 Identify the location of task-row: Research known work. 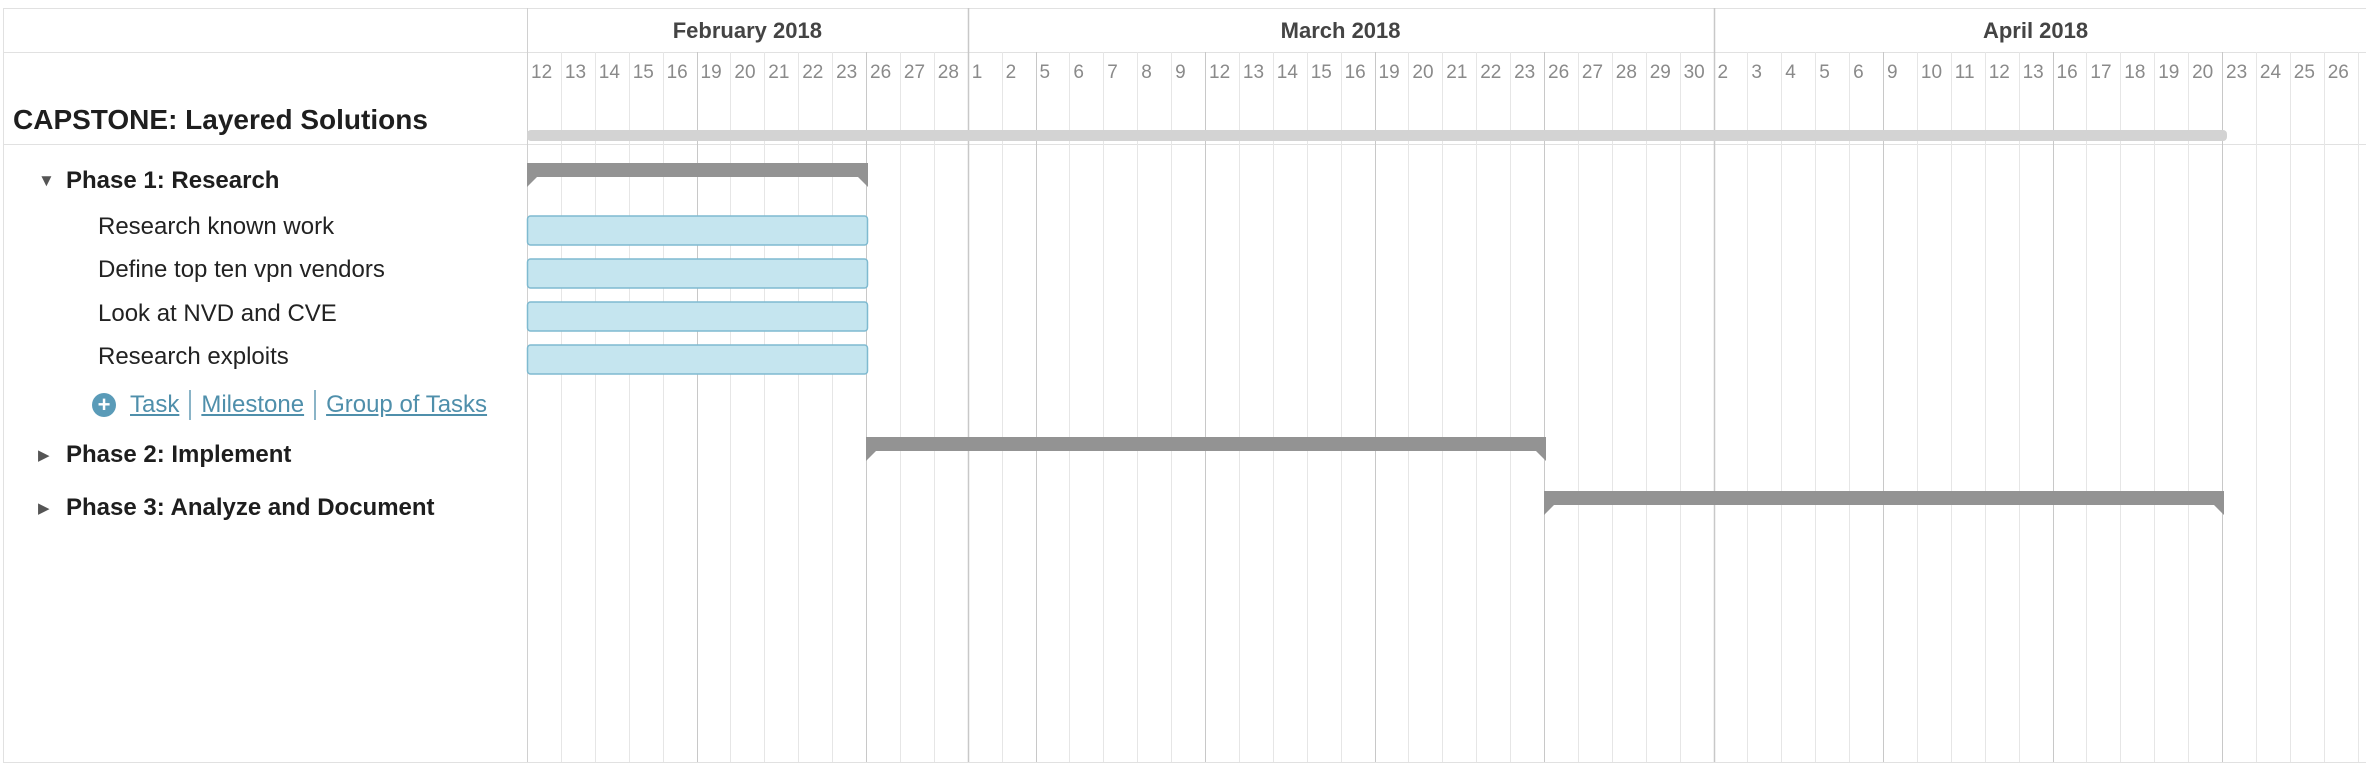
(216, 226).